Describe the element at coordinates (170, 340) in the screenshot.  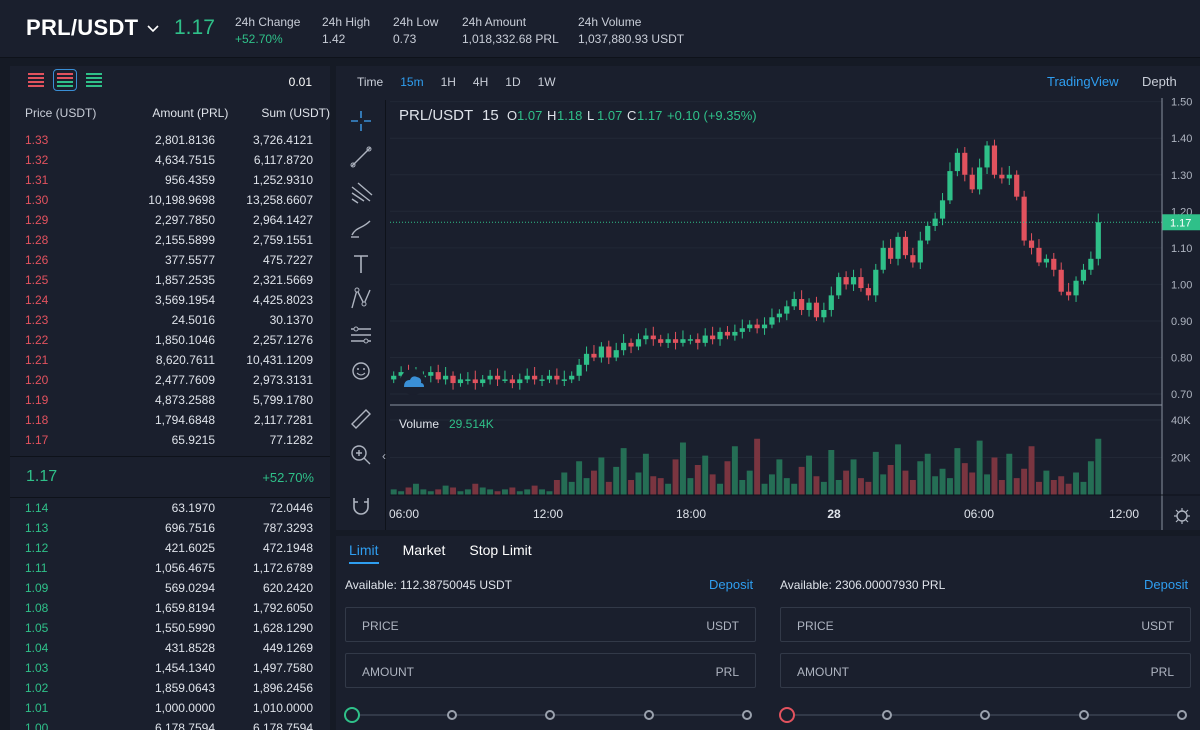
I see `orderbook-row: 1.22 1,850.1046 2,257.1276` at that location.